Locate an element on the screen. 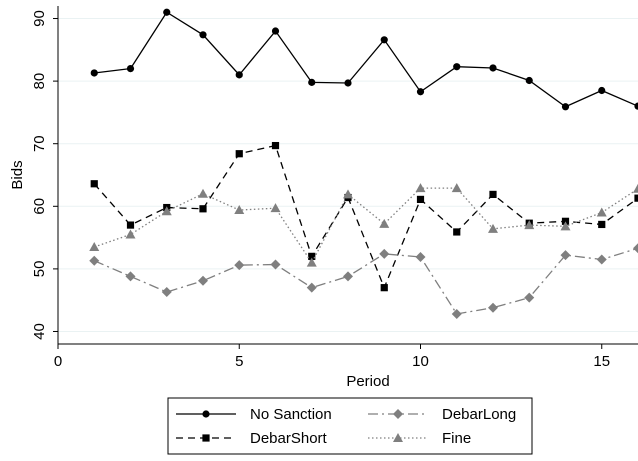 This screenshot has height=461, width=638. legend-label: DebarLong is located at coordinates (479, 414).